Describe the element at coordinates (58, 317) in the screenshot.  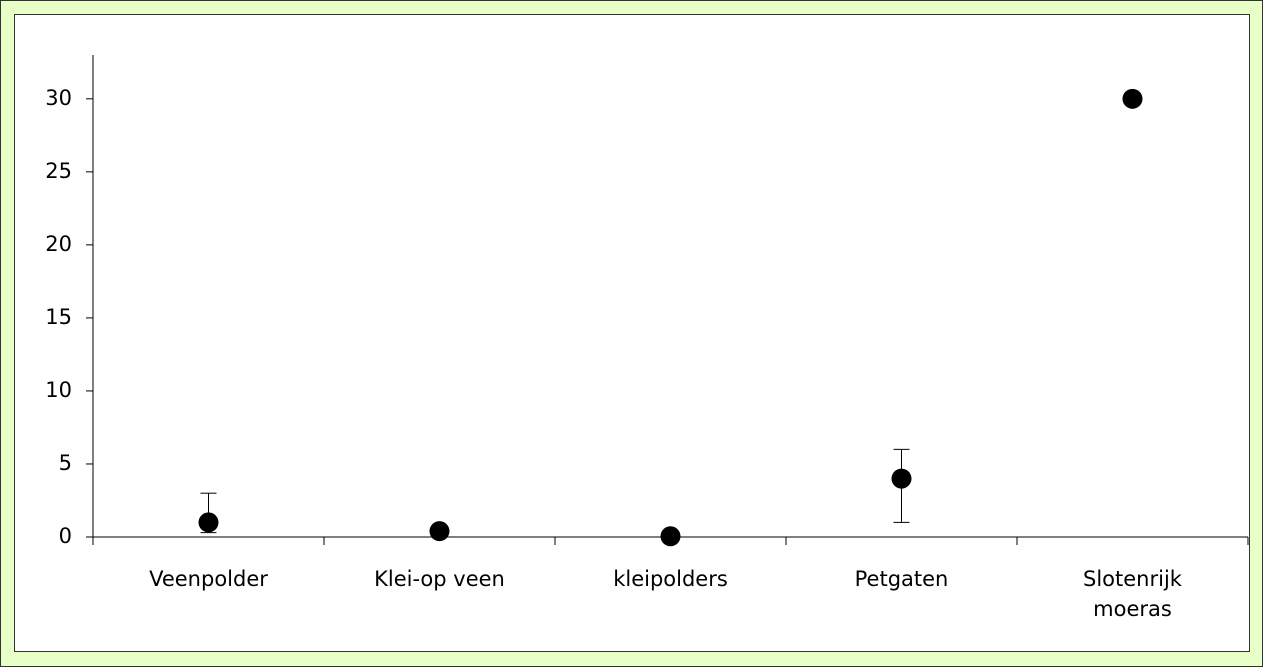
I see `y-tick-label: 15` at that location.